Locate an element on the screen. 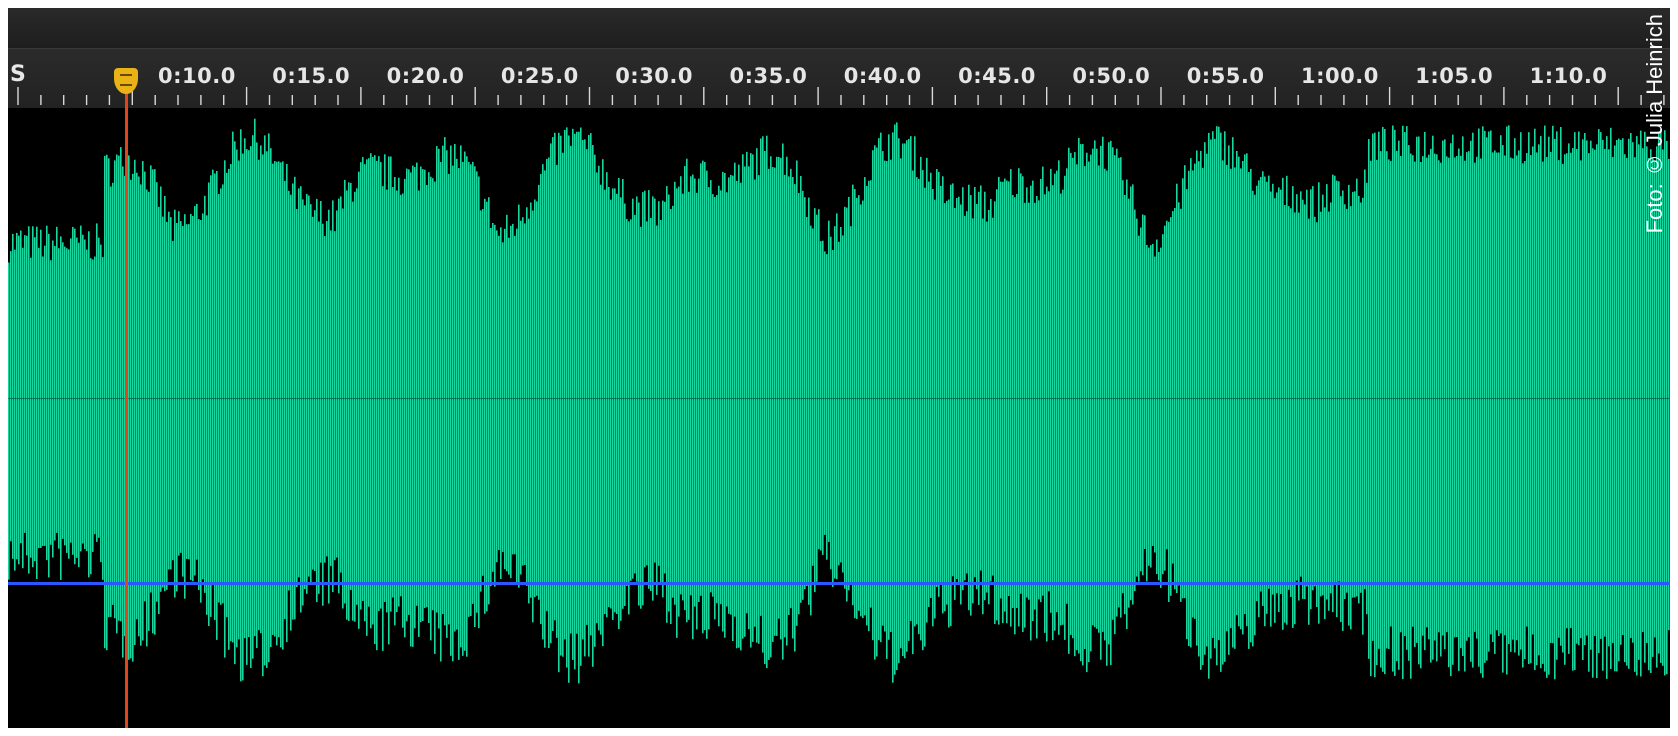 Image resolution: width=1678 pixels, height=736 pixels. playhead-handle-icon is located at coordinates (126, 81).